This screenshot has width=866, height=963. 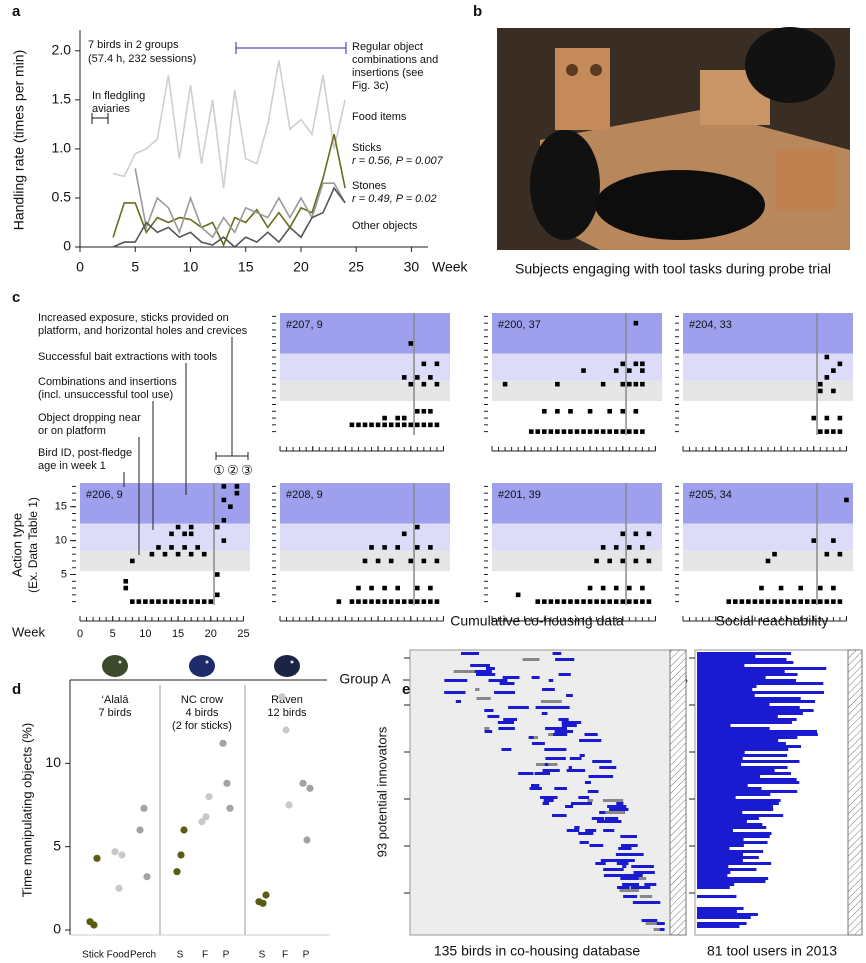 What do you see at coordinates (145, 634) in the screenshot?
I see `x-tick-label: 10` at bounding box center [145, 634].